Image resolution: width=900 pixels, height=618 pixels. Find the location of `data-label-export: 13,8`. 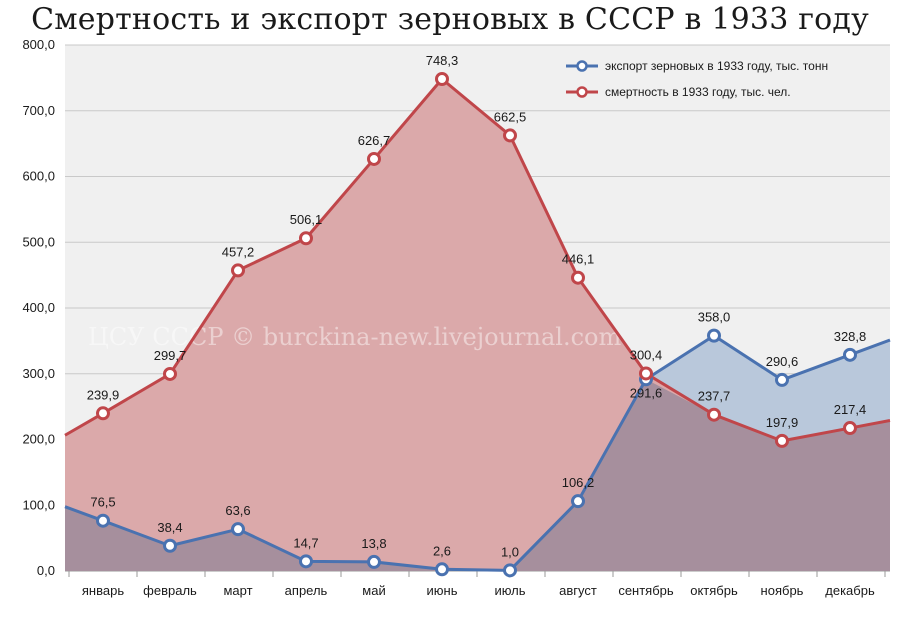

data-label-export: 13,8 is located at coordinates (373, 543).